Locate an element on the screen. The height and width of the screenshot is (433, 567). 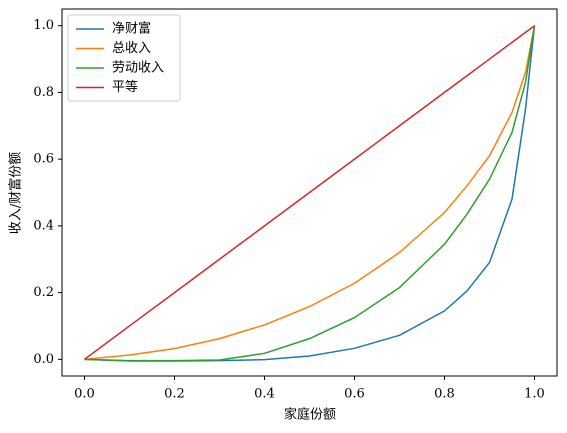
x-tick-label: 0.6 is located at coordinates (354, 394).